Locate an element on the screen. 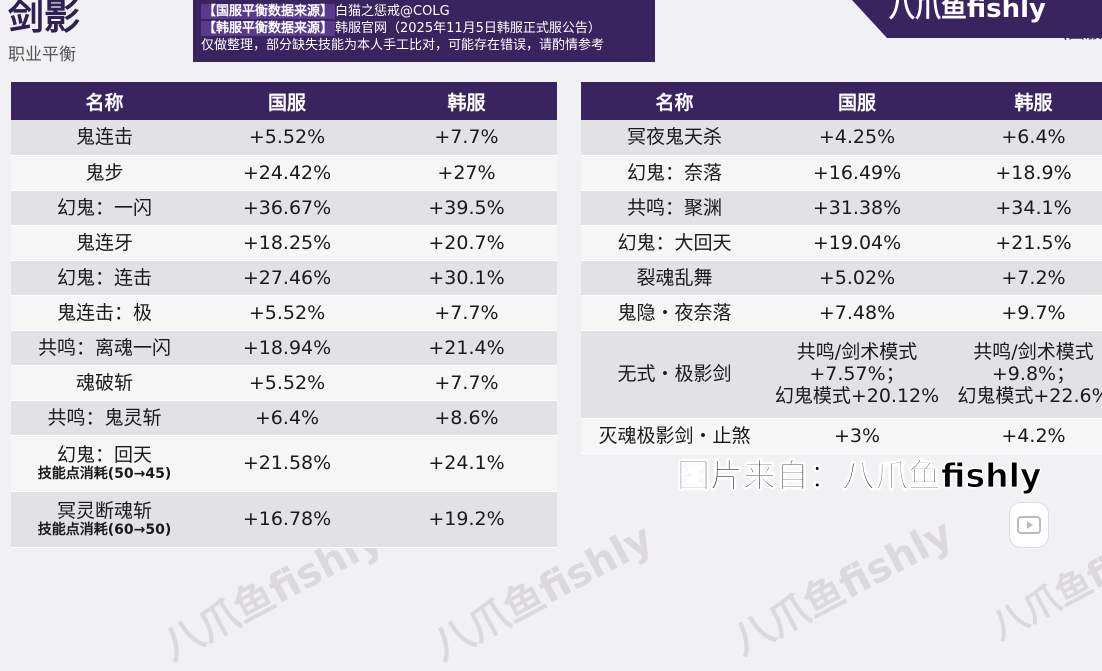 The image size is (1102, 671). cn-value: +3% is located at coordinates (857, 436).